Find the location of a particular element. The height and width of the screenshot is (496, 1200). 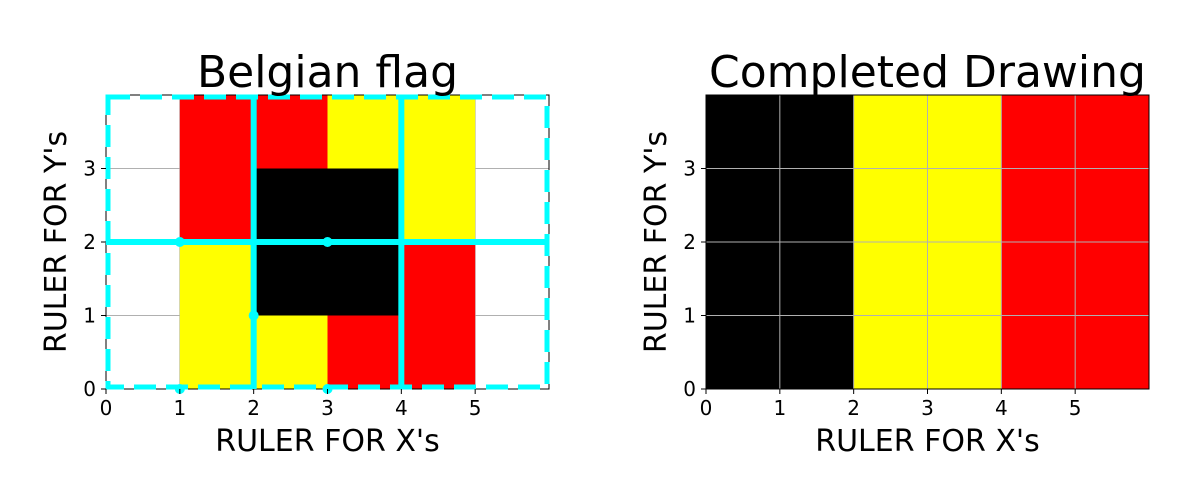

chart-title: Completed Drawing is located at coordinates (927, 72).